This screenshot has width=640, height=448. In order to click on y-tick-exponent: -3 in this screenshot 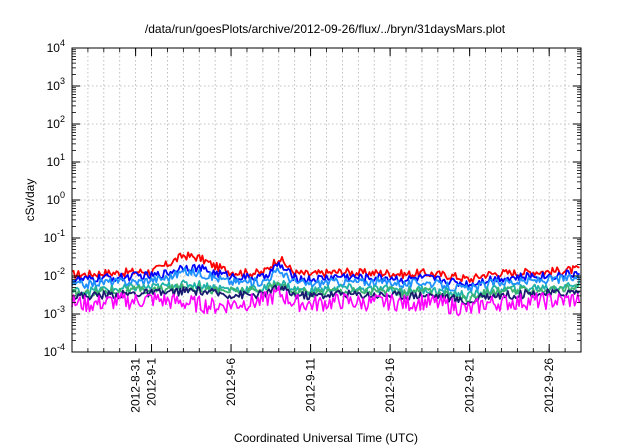, I will do `click(61, 309)`.